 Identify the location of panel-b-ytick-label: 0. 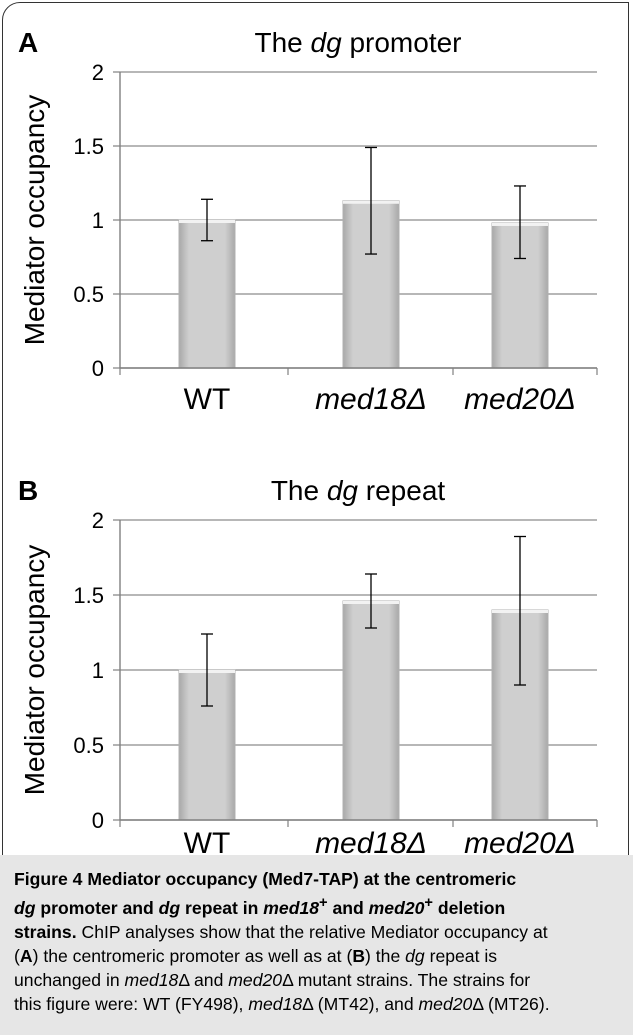
(98, 820).